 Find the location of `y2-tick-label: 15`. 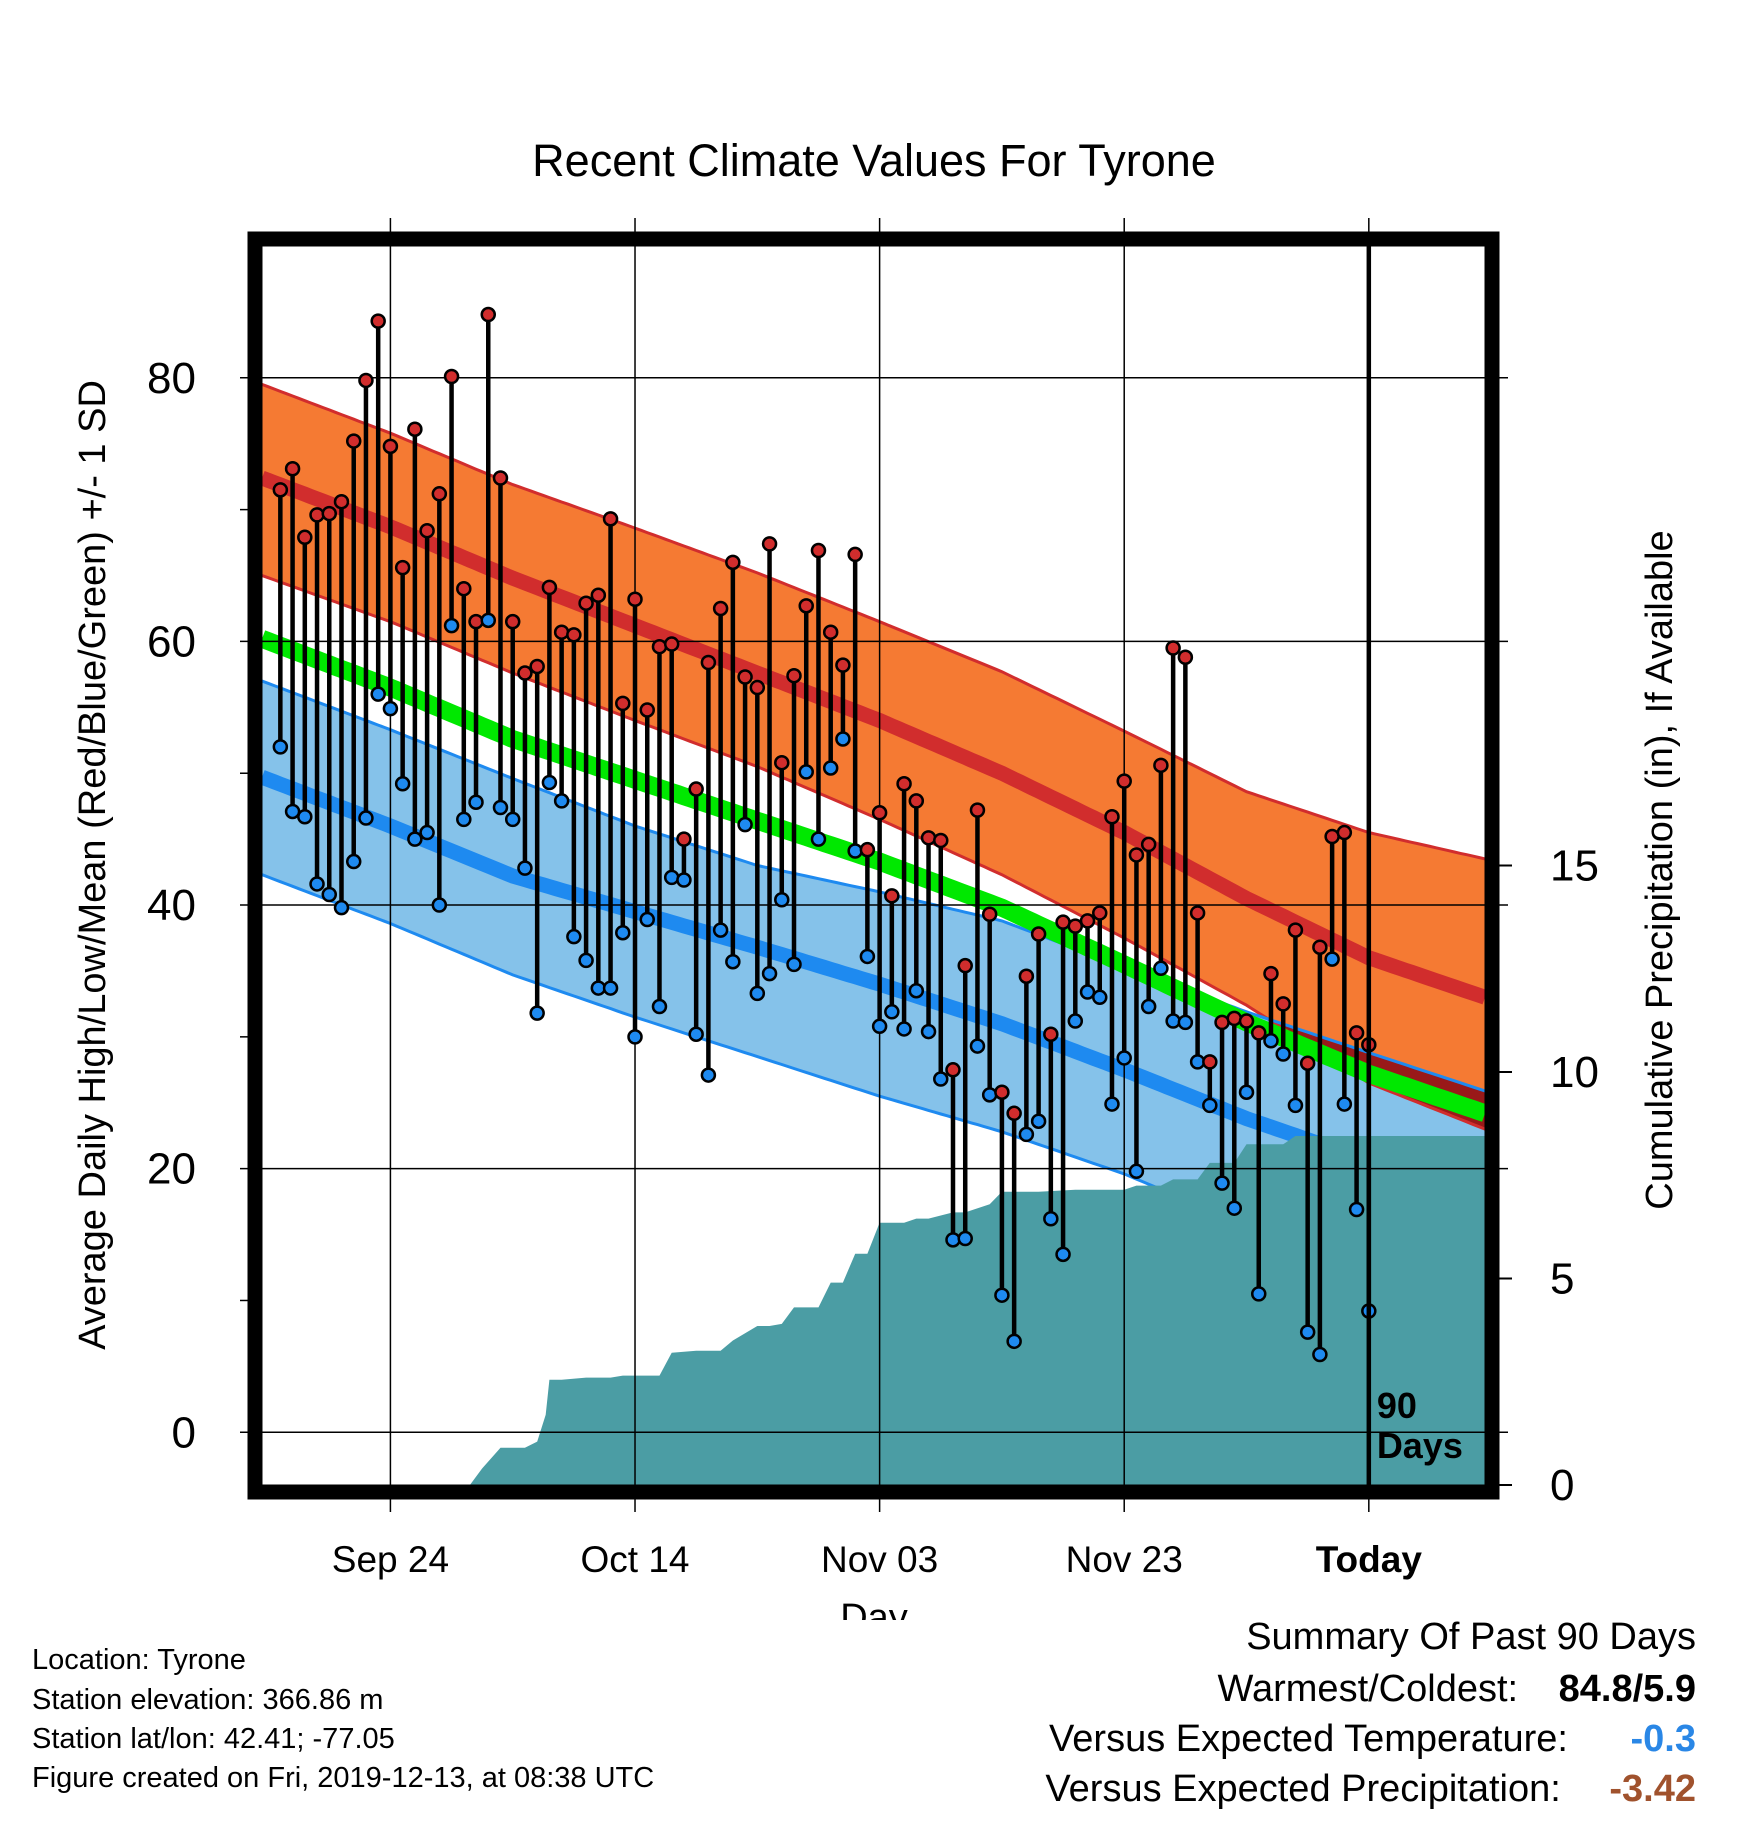

y2-tick-label: 15 is located at coordinates (1574, 866).